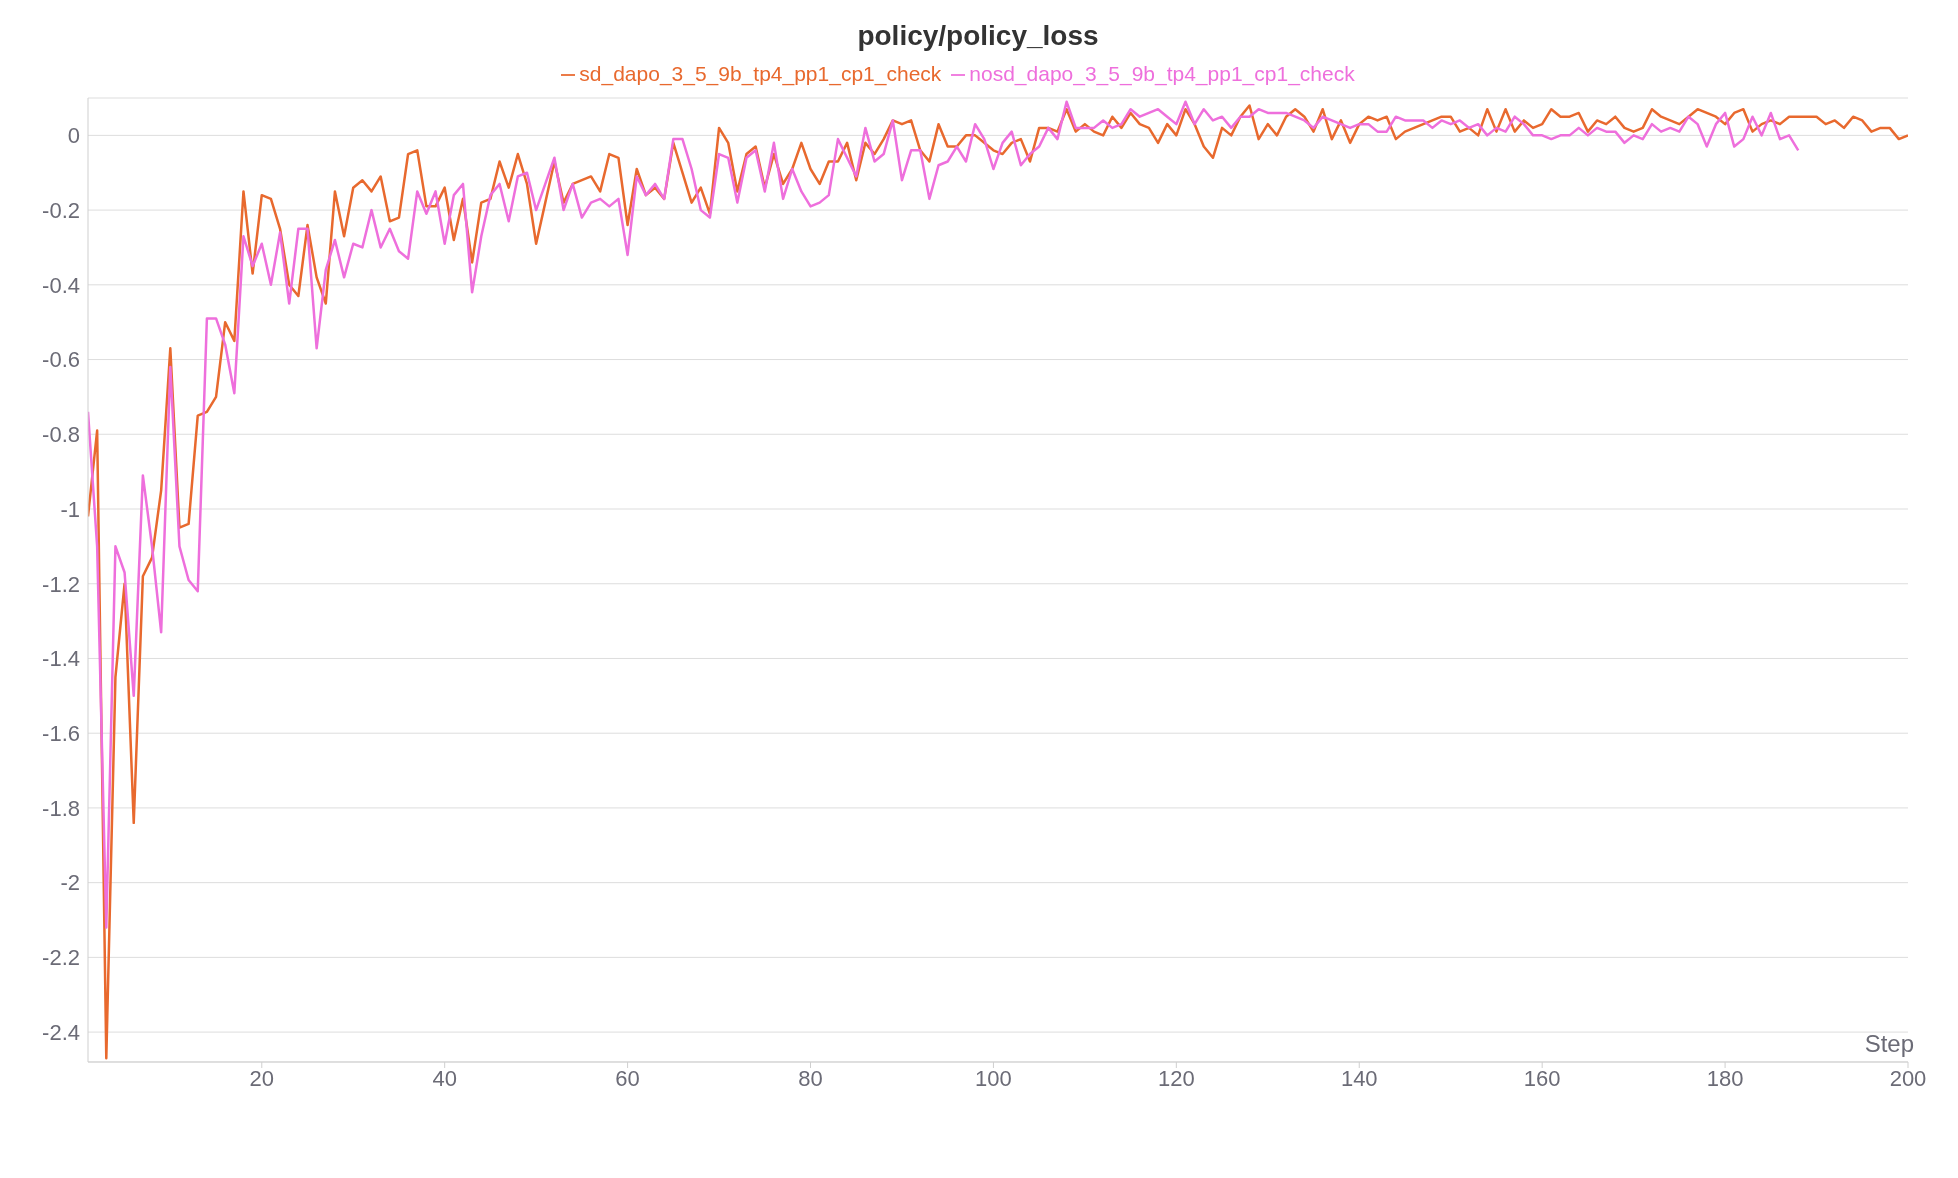 The width and height of the screenshot is (1958, 1178). What do you see at coordinates (61, 584) in the screenshot?
I see `y-tick-label: -1.2` at bounding box center [61, 584].